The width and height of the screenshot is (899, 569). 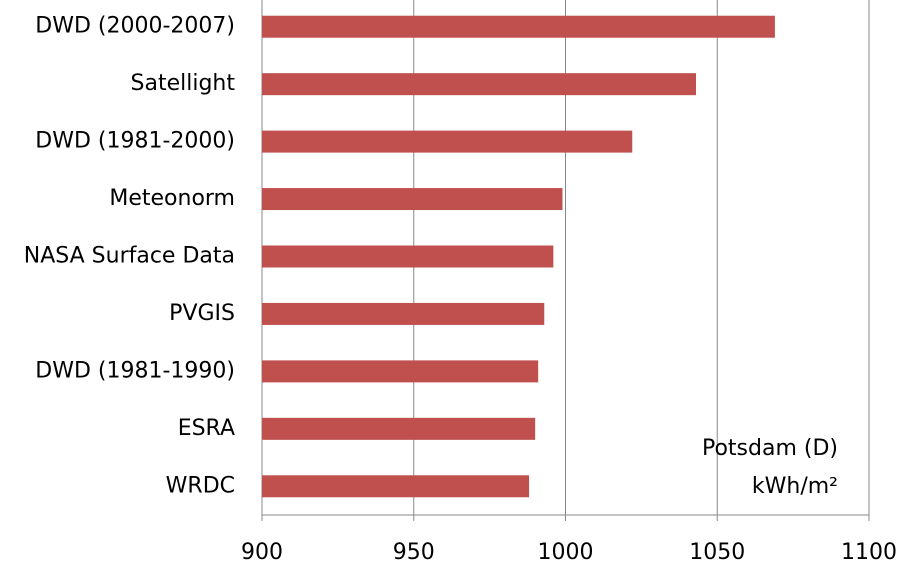 I want to click on y-tick-label: NASA Surface Data, so click(x=129, y=256).